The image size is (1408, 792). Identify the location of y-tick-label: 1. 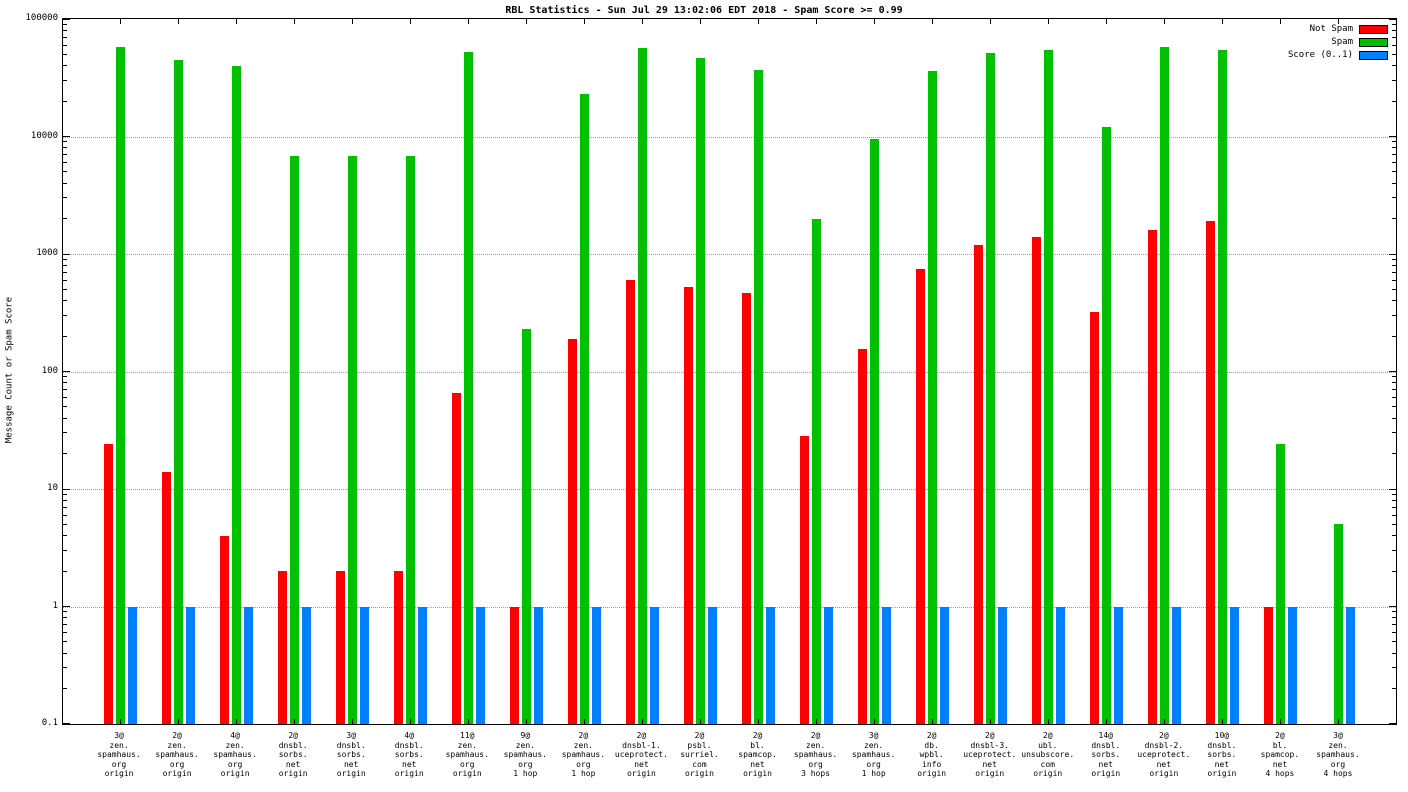
(55, 605).